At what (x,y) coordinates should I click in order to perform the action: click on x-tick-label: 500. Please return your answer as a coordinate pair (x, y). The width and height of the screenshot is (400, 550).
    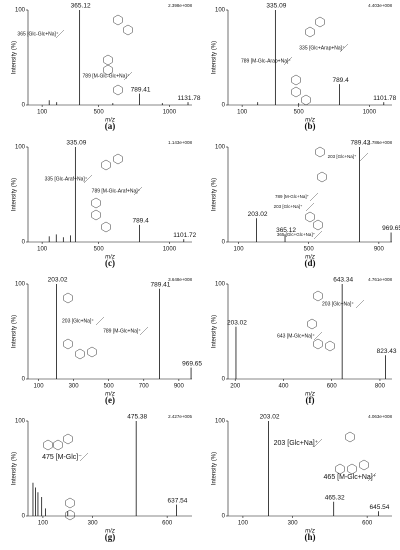
    Looking at the image, I should click on (109, 387).